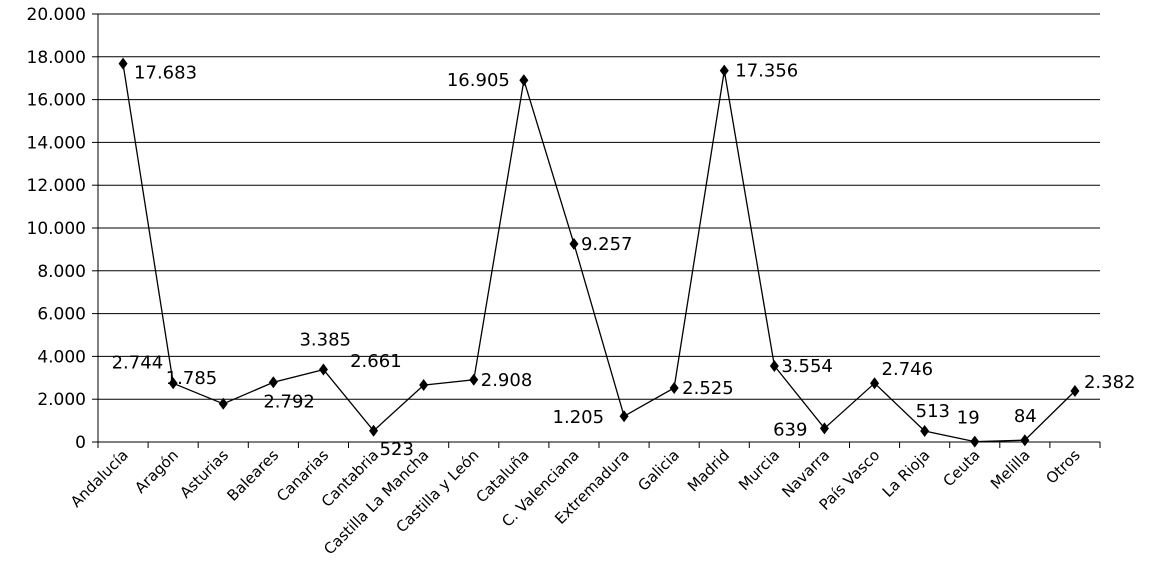  Describe the element at coordinates (397, 449) in the screenshot. I see `data-label: 523` at that location.